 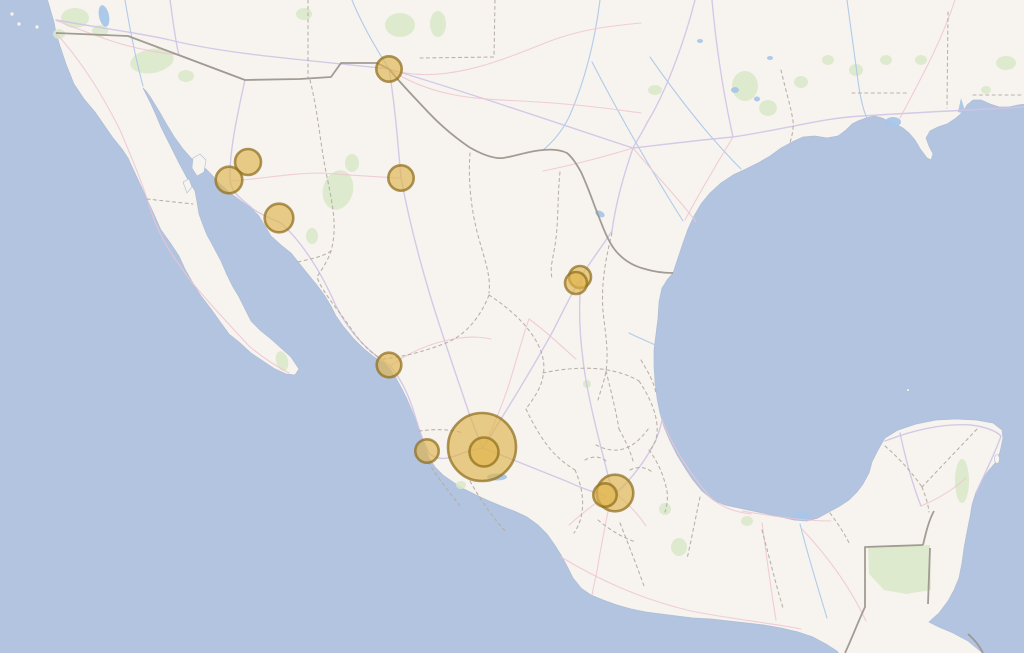 What do you see at coordinates (899, 569) in the screenshot?
I see `green-area-guatemala-reserve` at bounding box center [899, 569].